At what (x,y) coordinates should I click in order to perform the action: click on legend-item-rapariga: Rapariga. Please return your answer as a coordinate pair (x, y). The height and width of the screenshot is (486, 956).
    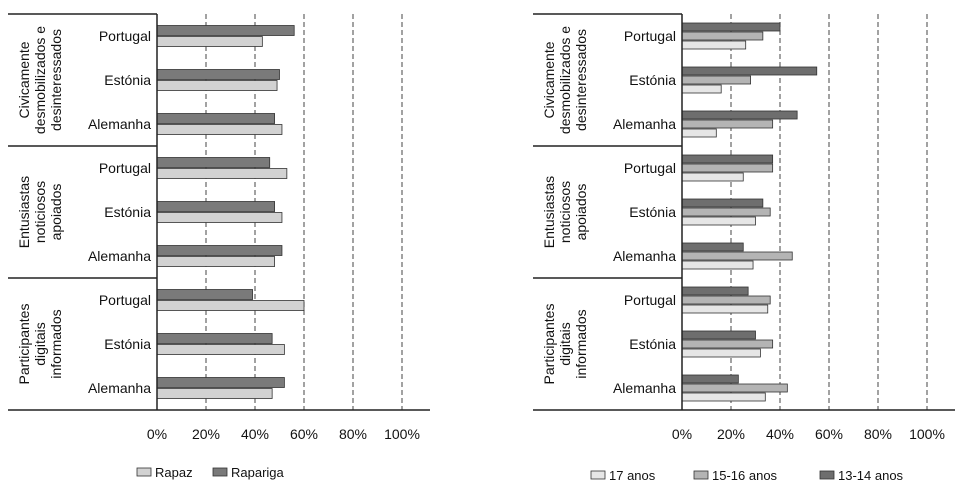
    Looking at the image, I should click on (248, 472).